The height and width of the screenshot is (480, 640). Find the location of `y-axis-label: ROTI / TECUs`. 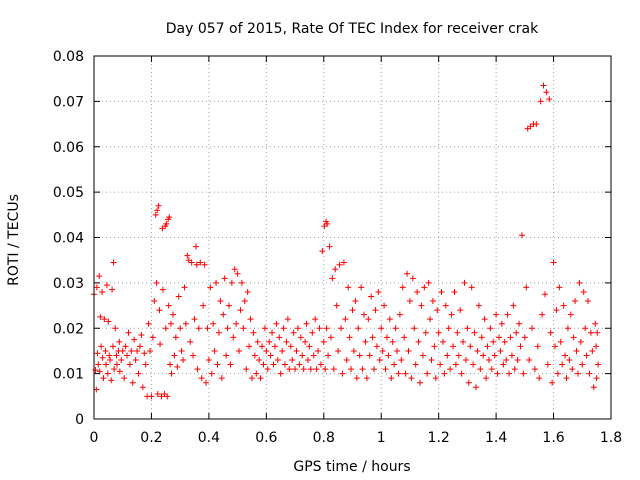

y-axis-label: ROTI / TECUs is located at coordinates (14, 240).